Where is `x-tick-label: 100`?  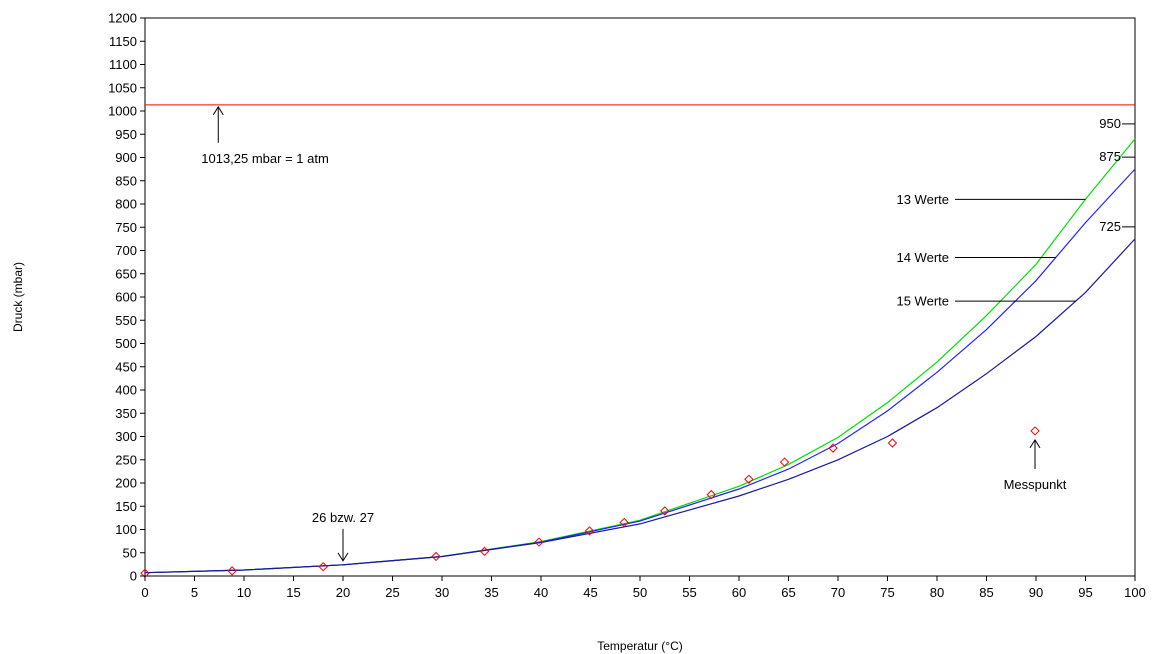
x-tick-label: 100 is located at coordinates (1135, 592).